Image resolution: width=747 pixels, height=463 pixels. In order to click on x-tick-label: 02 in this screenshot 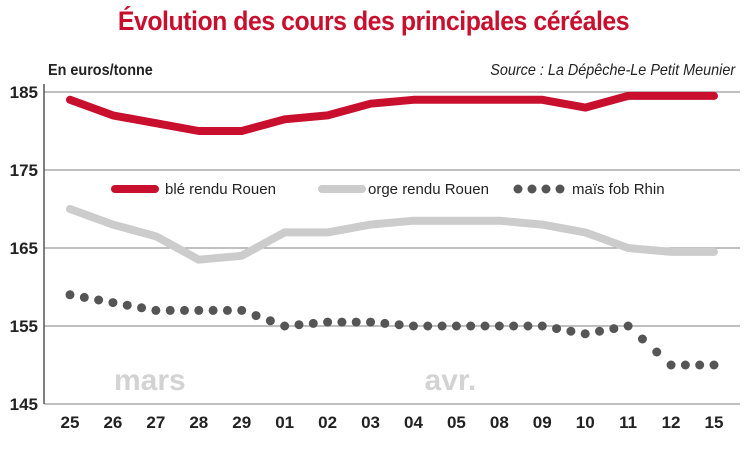, I will do `click(327, 422)`.